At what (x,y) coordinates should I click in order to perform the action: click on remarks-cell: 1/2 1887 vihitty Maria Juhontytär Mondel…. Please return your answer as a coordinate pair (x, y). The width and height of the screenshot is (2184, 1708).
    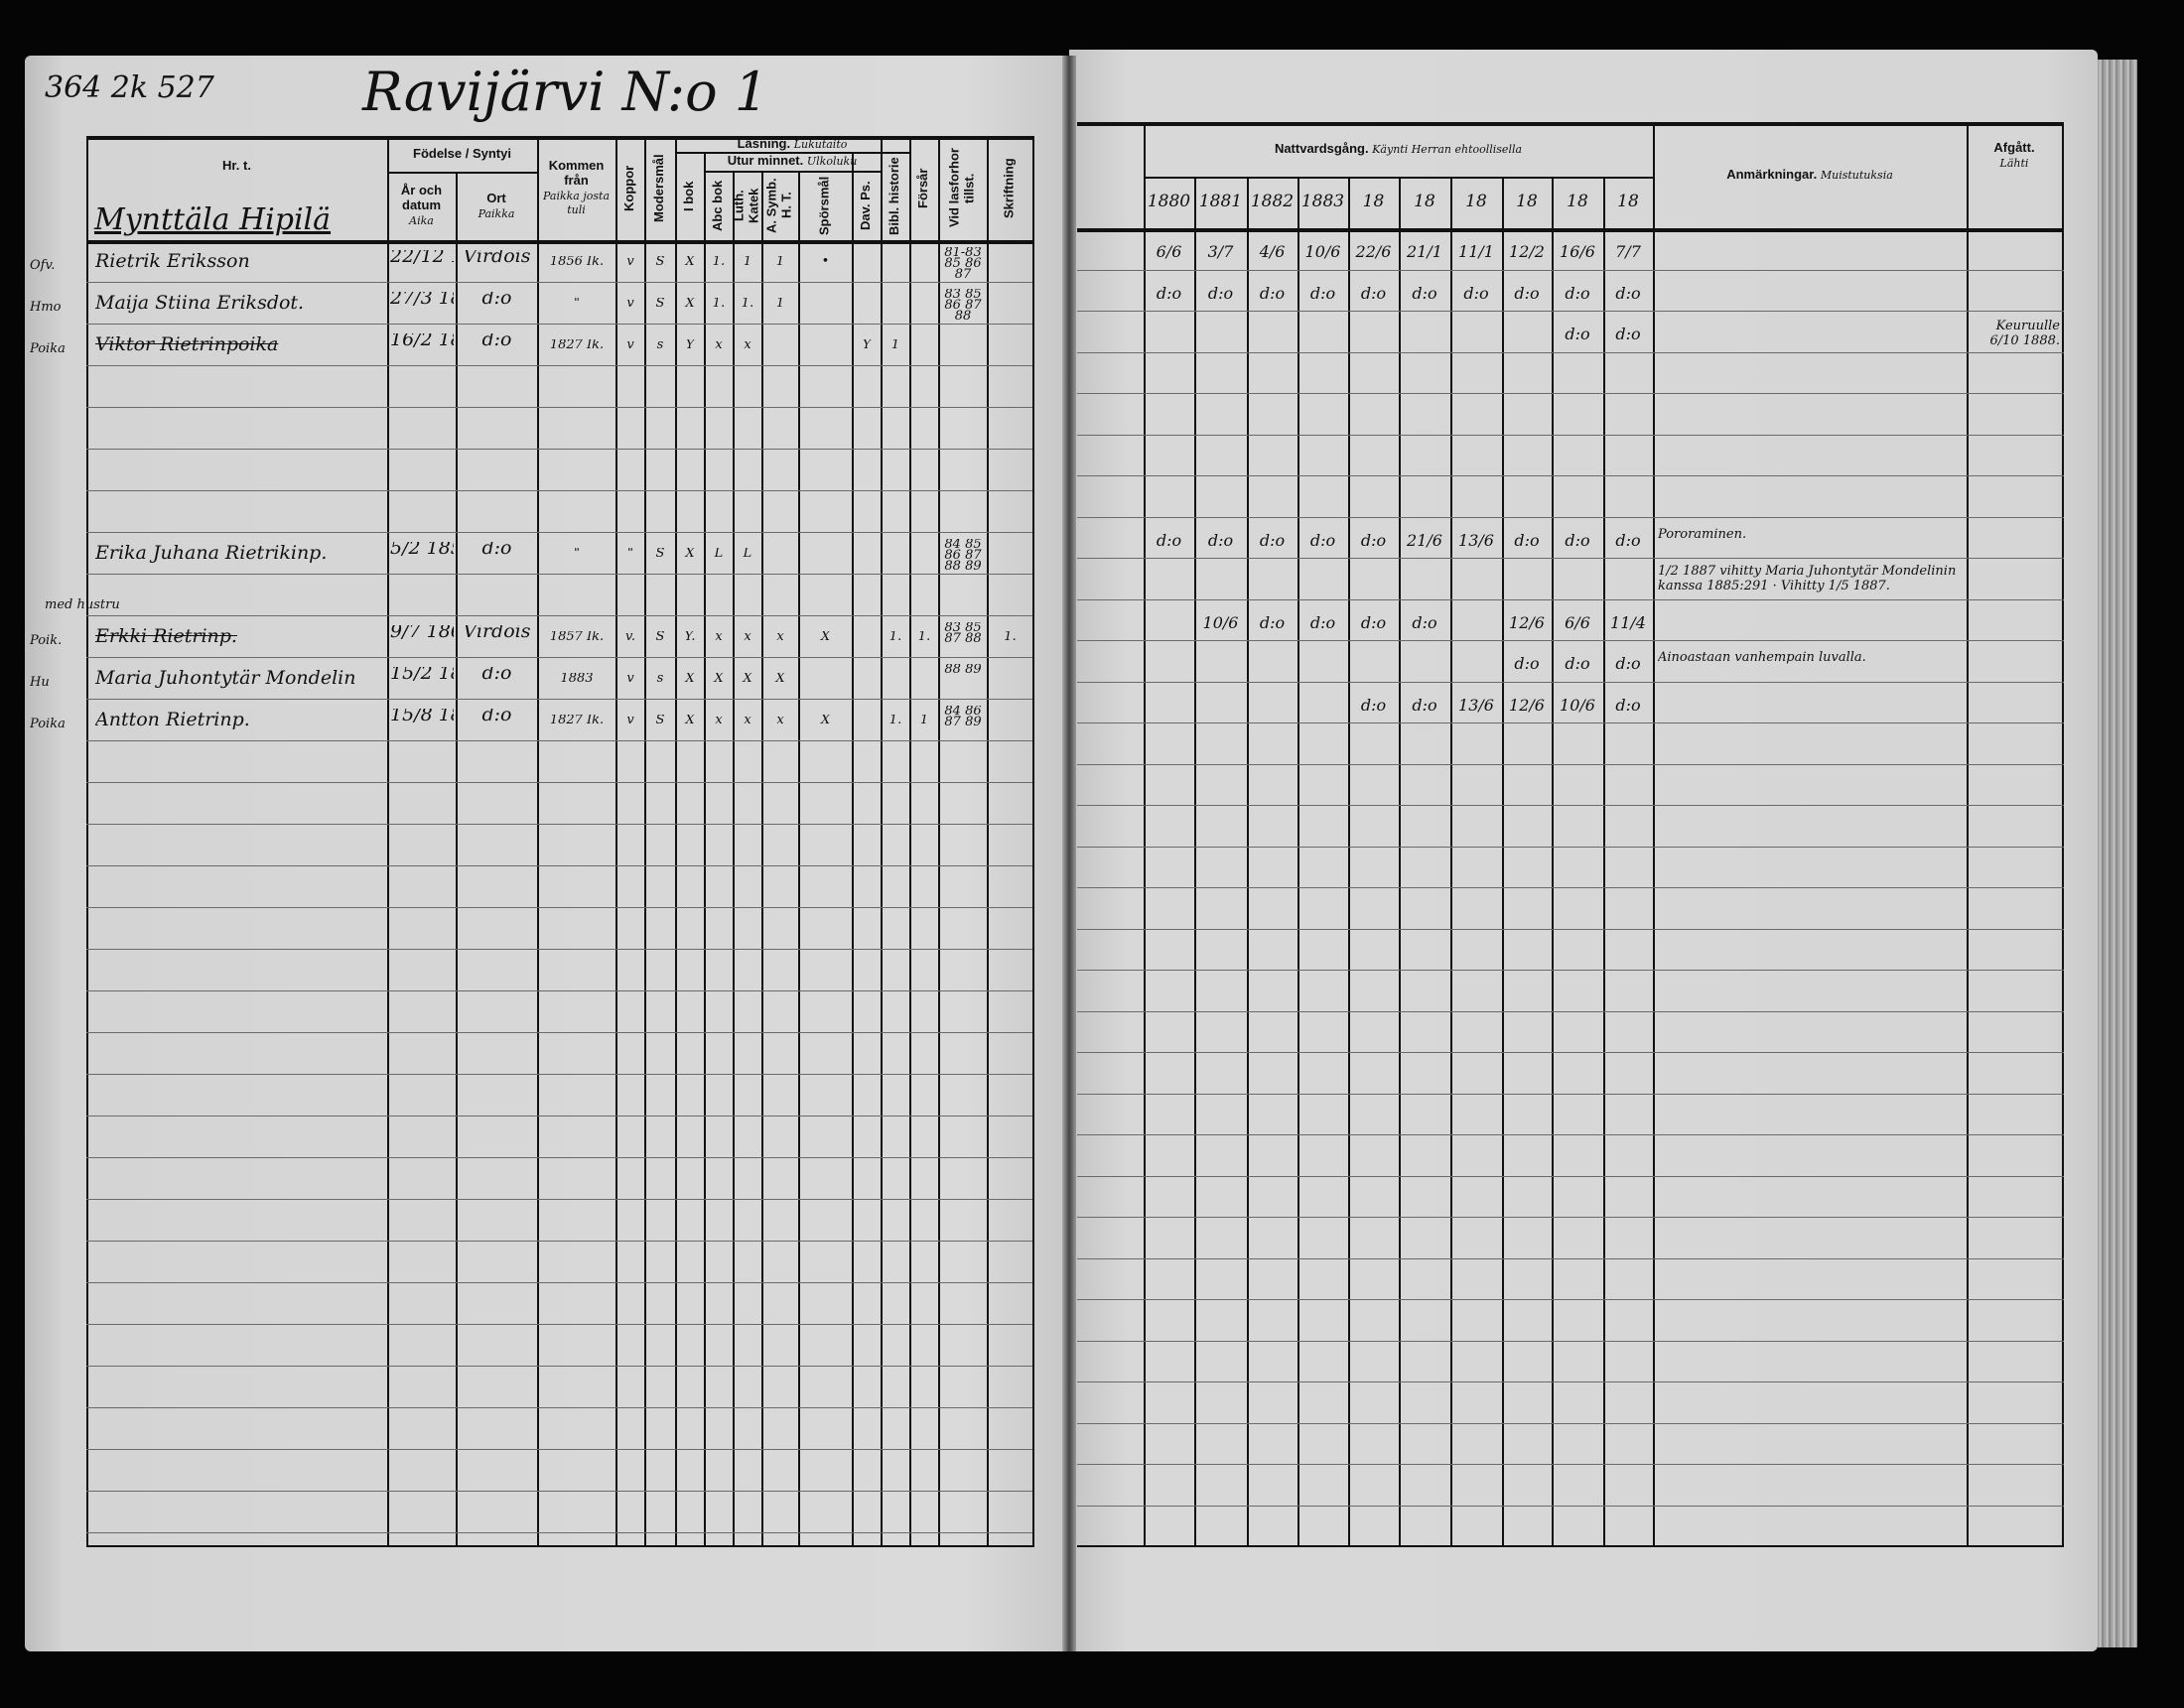
    Looking at the image, I should click on (1807, 578).